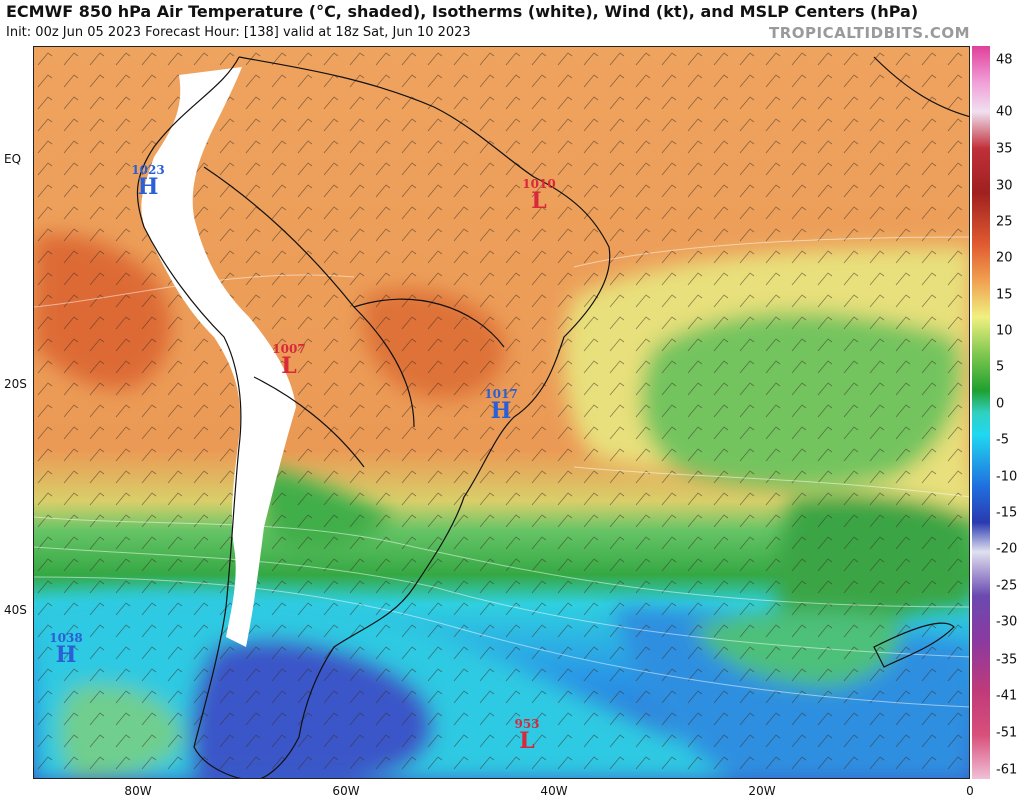 Image resolution: width=1024 pixels, height=800 pixels. Describe the element at coordinates (218, 357) in the screenshot. I see `andes-terrain-mask` at that location.